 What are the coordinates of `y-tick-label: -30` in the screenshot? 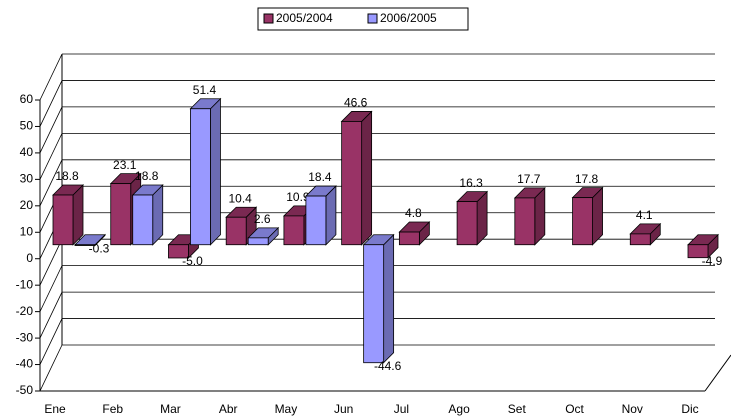 It's located at (25, 337).